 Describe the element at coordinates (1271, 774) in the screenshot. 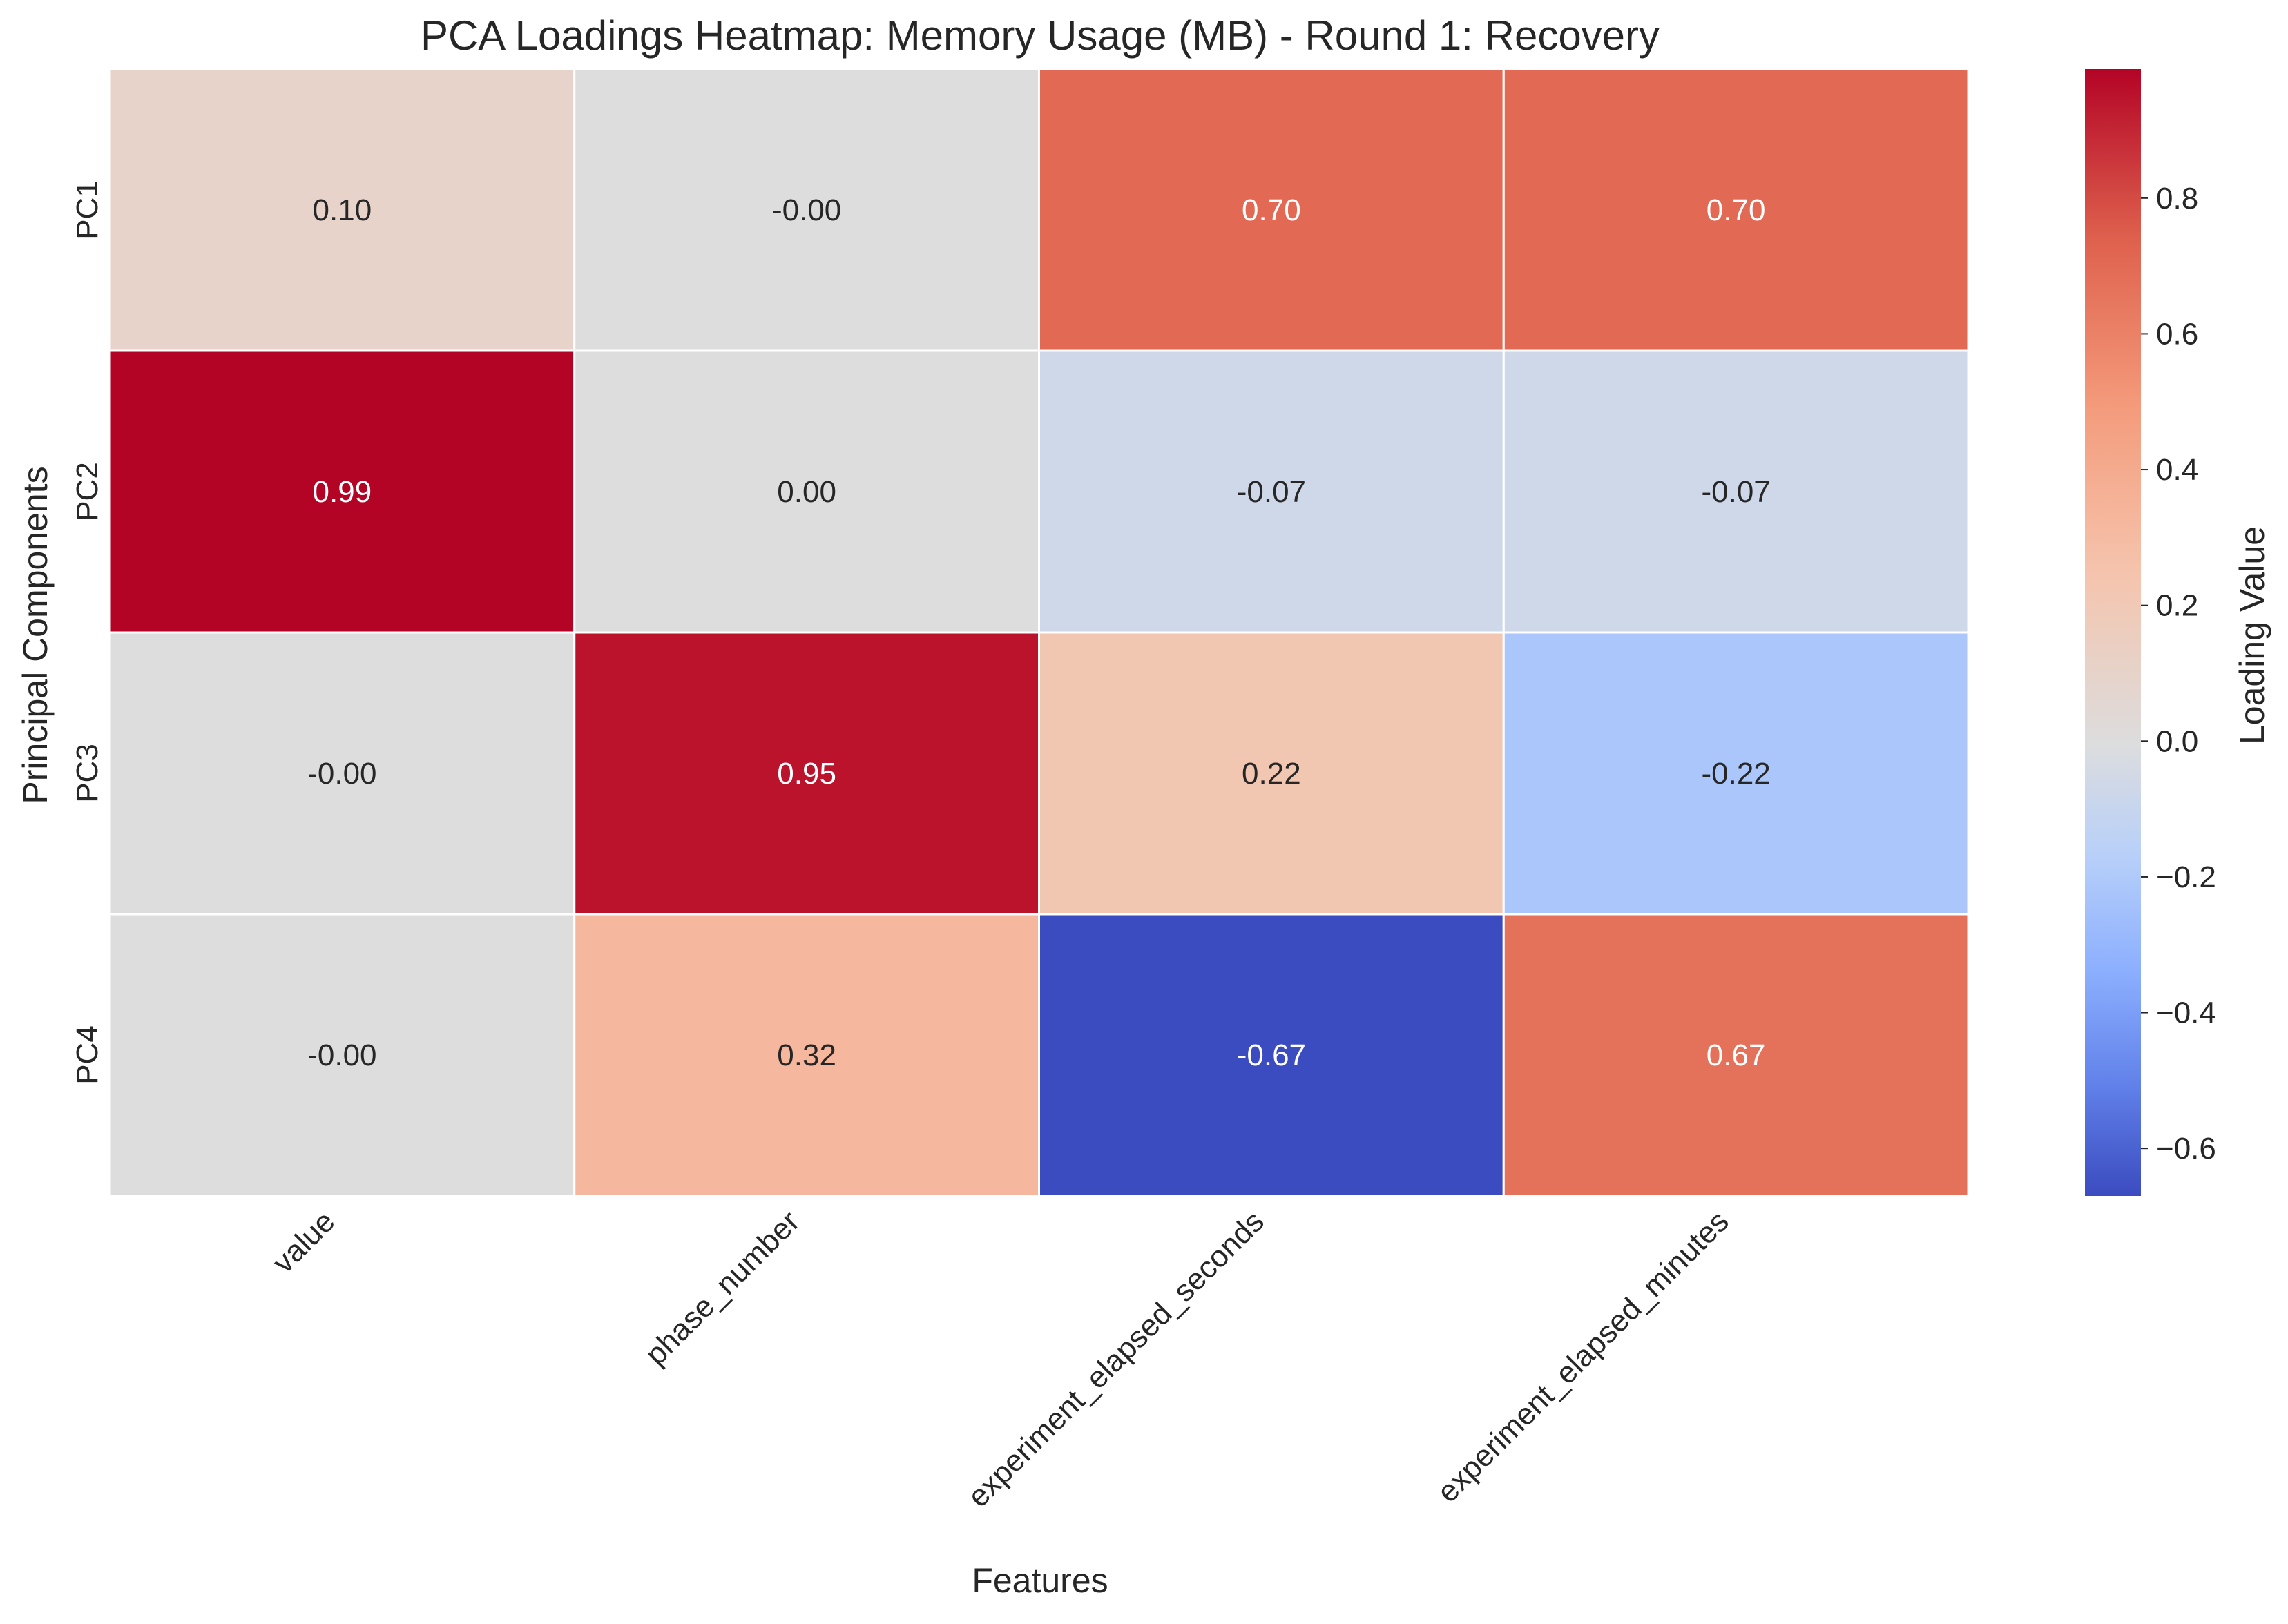

I see `cell-value-label: 0.22` at that location.